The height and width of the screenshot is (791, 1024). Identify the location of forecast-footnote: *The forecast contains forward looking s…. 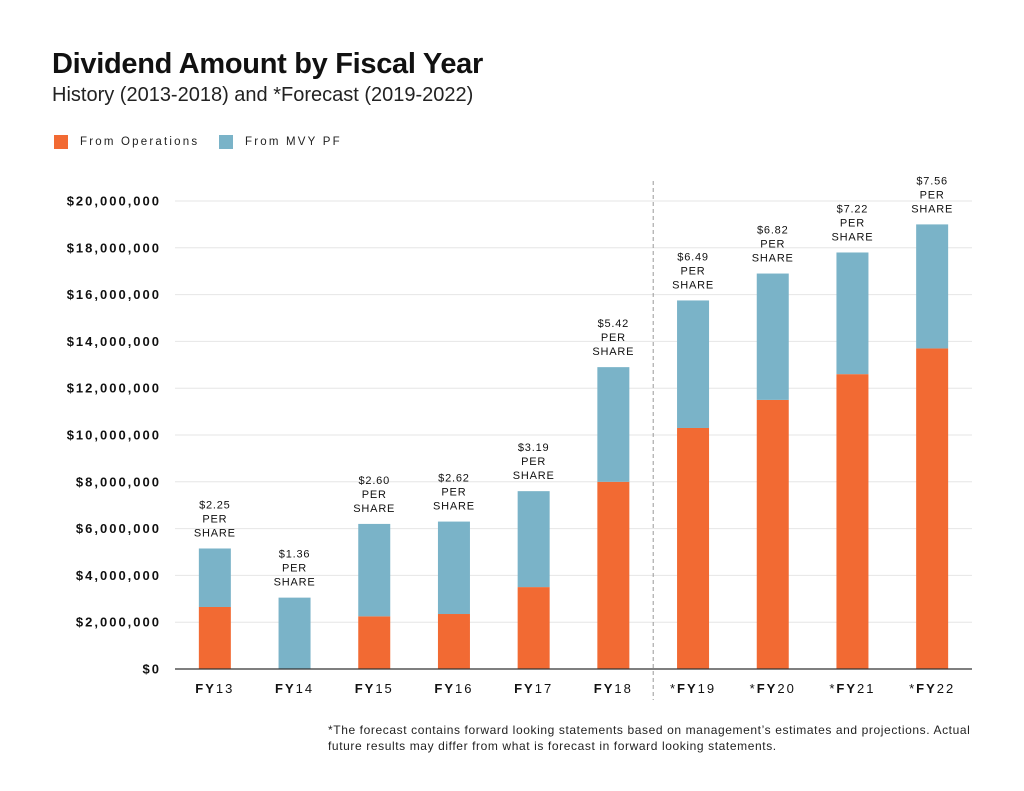
(649, 738).